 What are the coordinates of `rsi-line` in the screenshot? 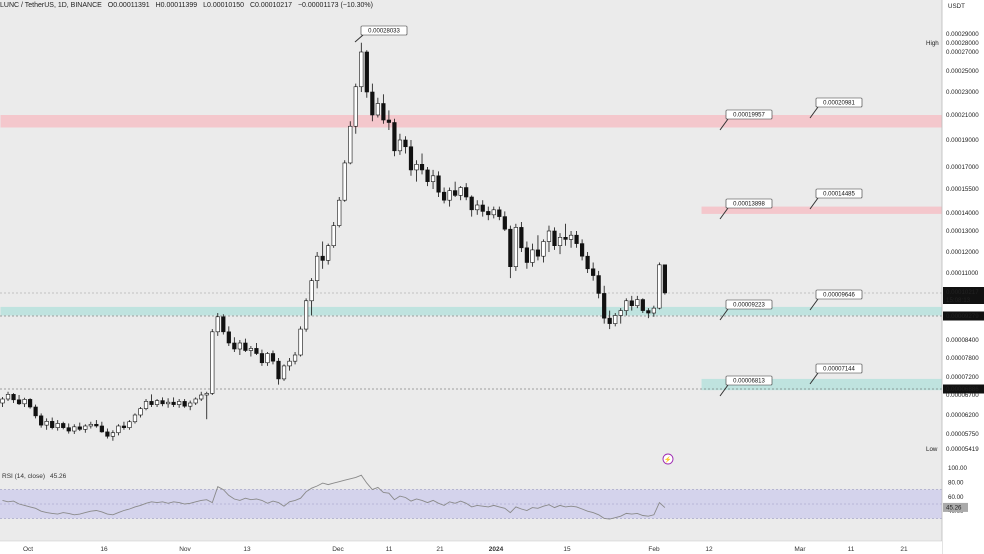 It's located at (334, 497).